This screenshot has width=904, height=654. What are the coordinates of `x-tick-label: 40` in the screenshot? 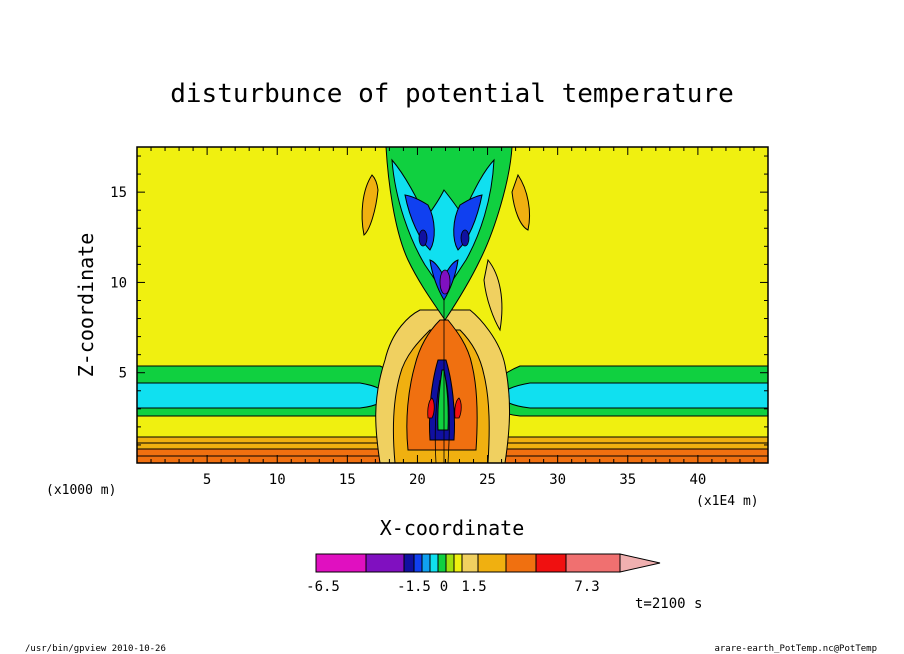 It's located at (697, 480).